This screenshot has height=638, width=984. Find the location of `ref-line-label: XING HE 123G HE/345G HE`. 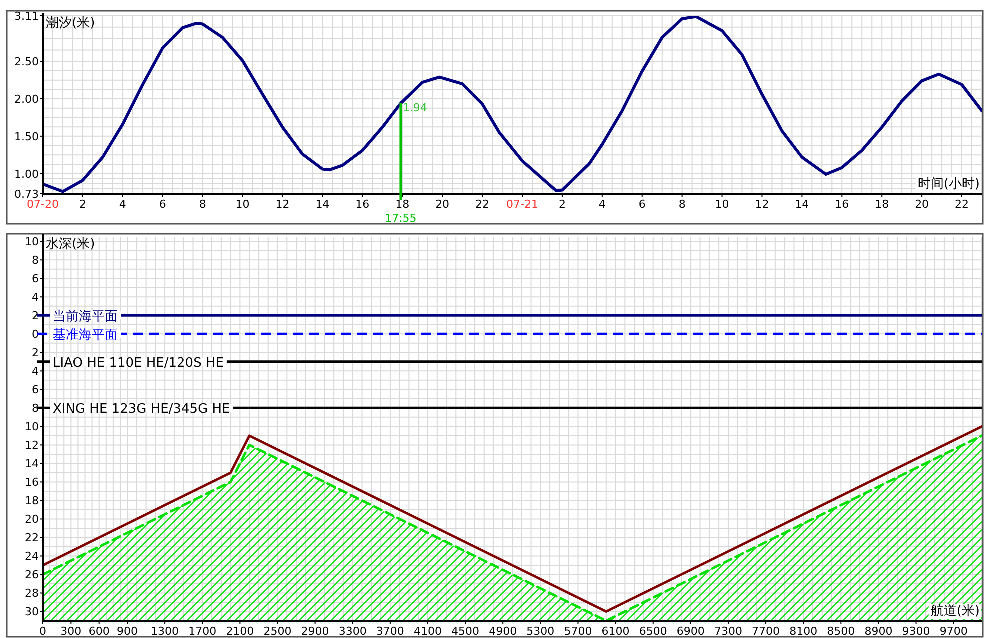

ref-line-label: XING HE 123G HE/345G HE is located at coordinates (141, 410).